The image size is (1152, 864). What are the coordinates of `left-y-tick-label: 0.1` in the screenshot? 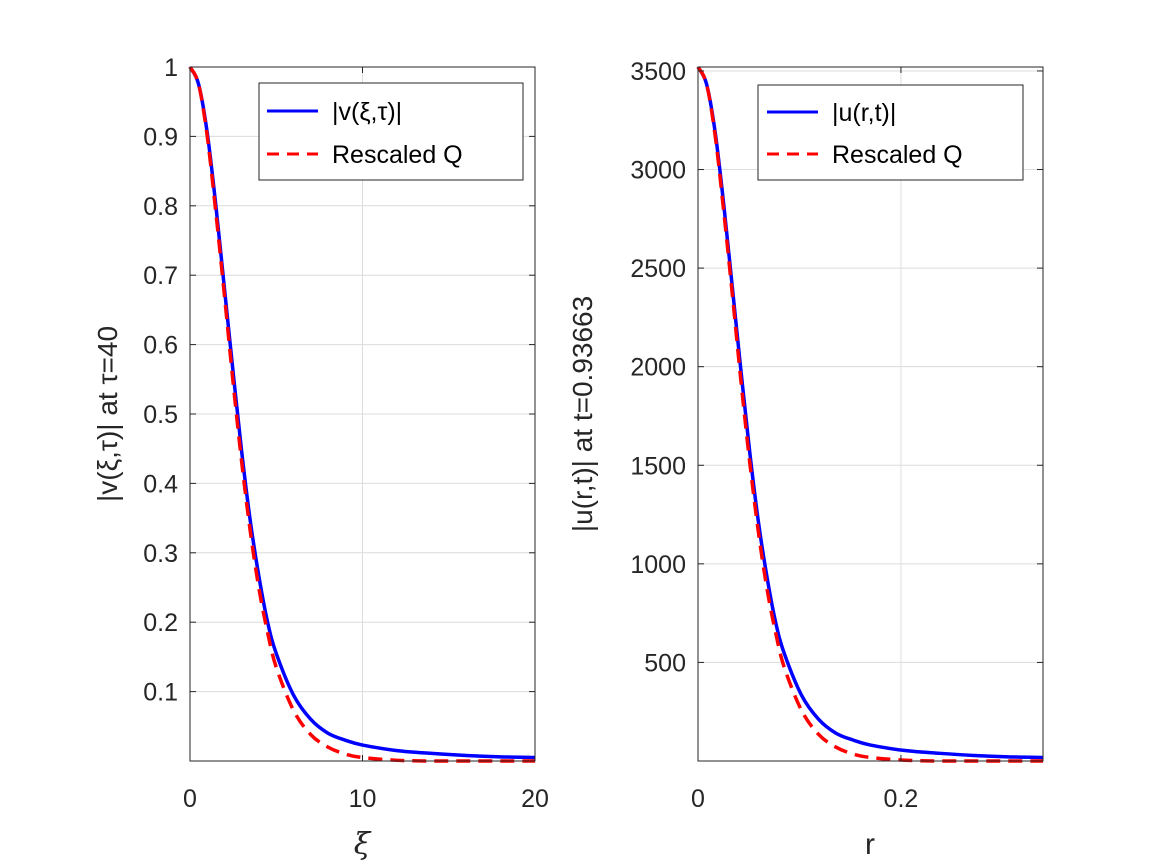 It's located at (160, 693).